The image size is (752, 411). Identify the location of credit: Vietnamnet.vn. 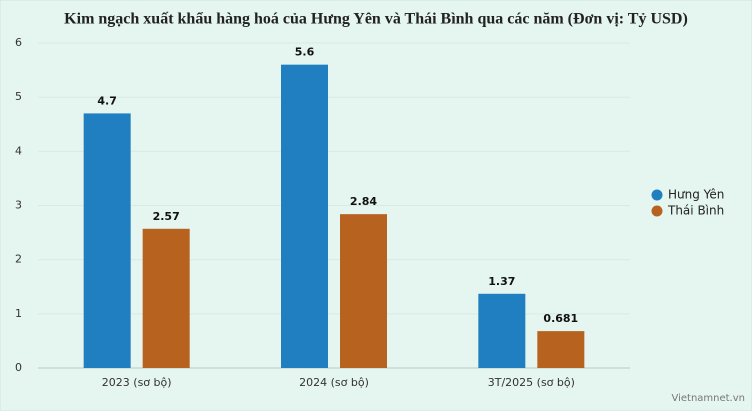
(708, 398).